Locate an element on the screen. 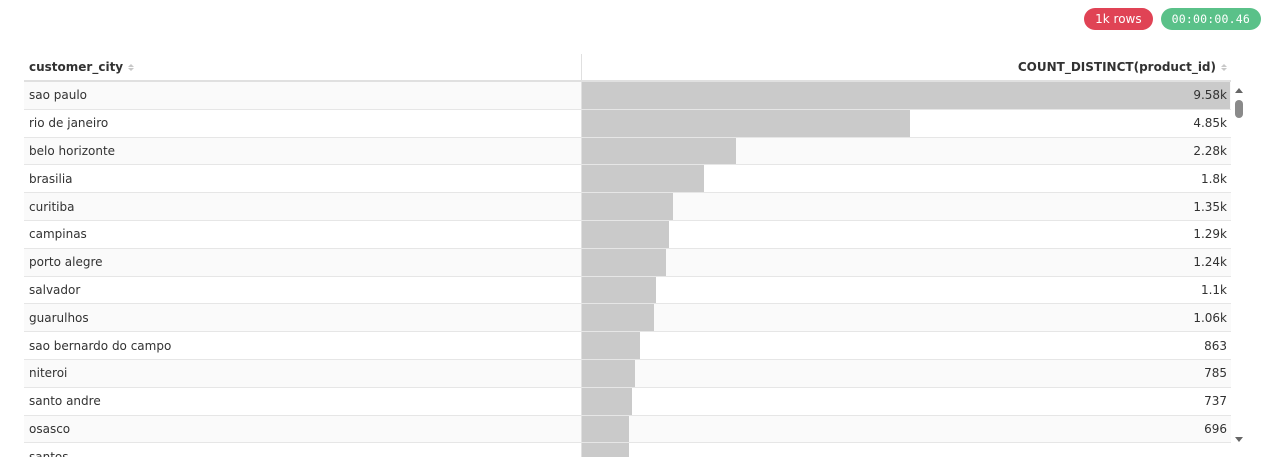 The height and width of the screenshot is (457, 1271). cell-count-distinct: 1.35k is located at coordinates (906, 206).